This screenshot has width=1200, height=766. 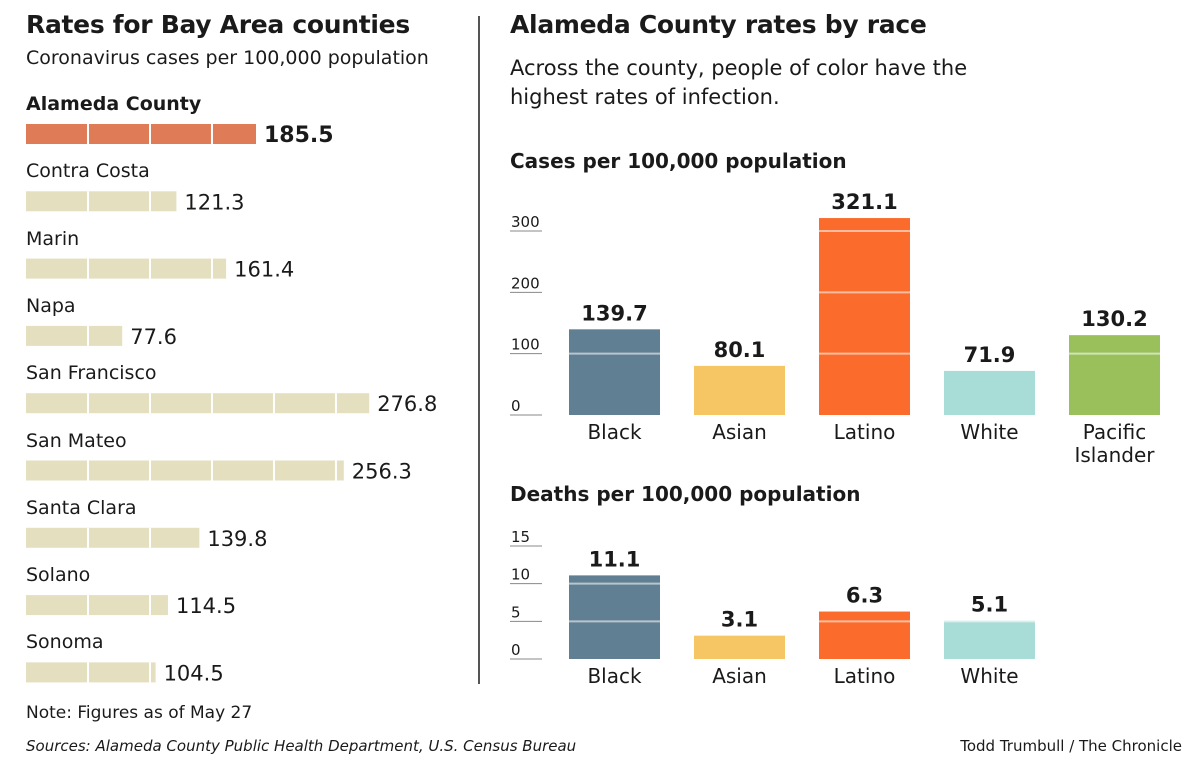 I want to click on bar-value-2-white: 5.1, so click(x=989, y=605).